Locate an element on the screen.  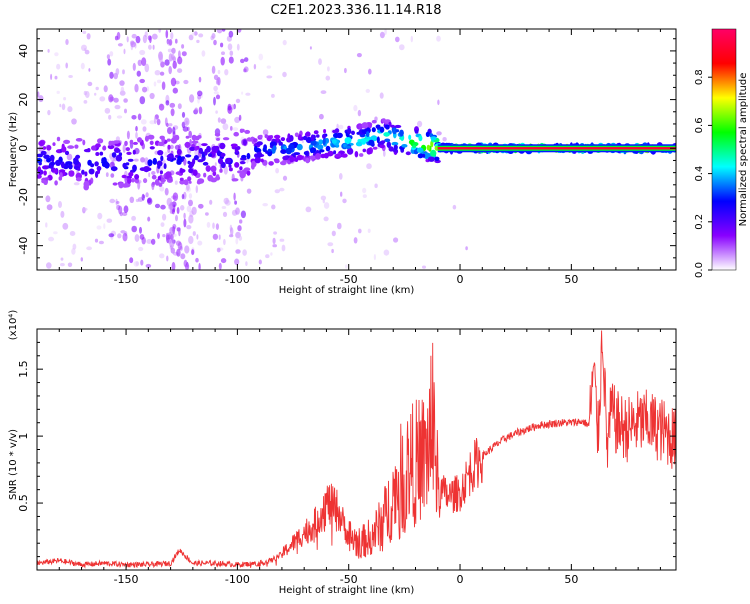
y-tick-label: -20 is located at coordinates (23, 197).